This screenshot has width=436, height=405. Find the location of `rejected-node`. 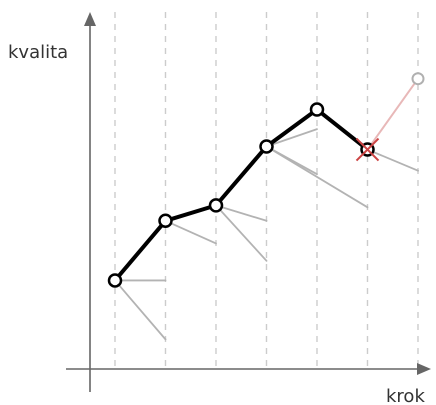

rejected-node is located at coordinates (418, 79).